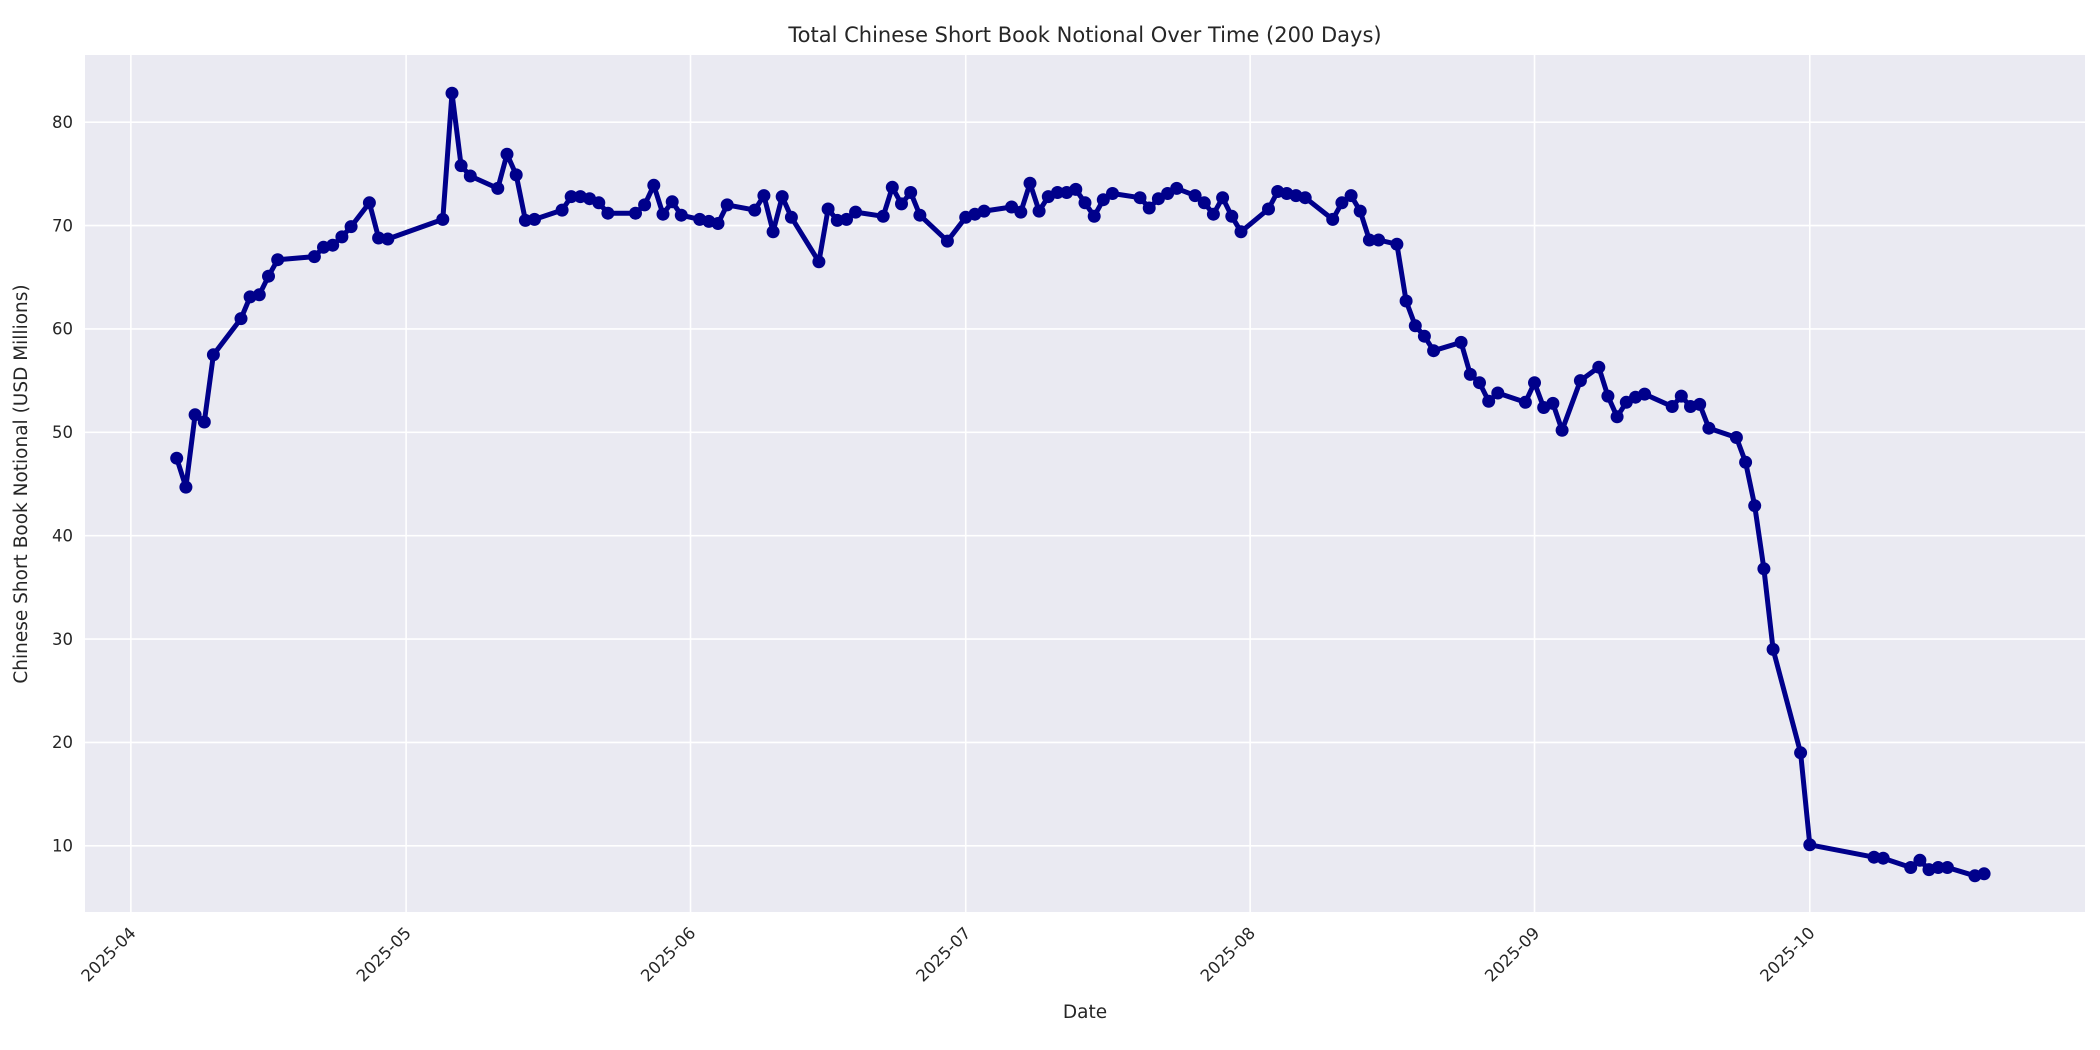 The width and height of the screenshot is (2100, 1050). I want to click on y-tick-label: 50, so click(62, 432).